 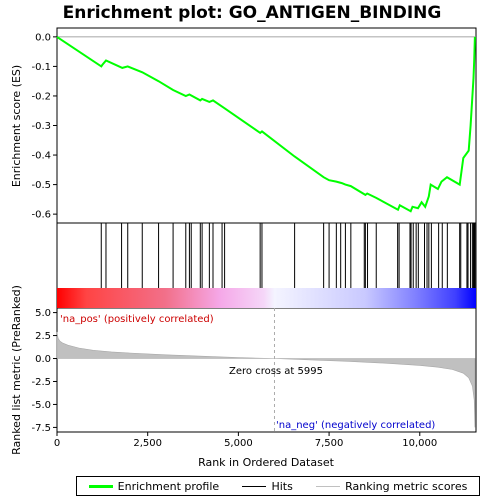 I want to click on legend-label-profile: Enrichment profile, so click(x=168, y=486).